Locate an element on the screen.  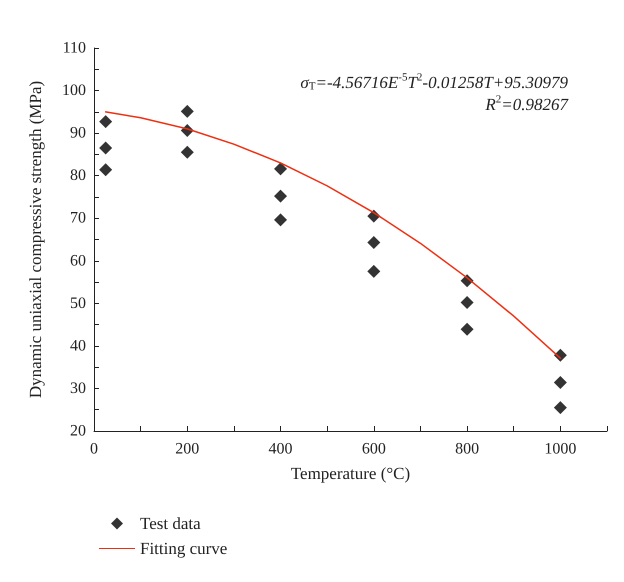
legend-label: Fitting curve is located at coordinates (184, 548).